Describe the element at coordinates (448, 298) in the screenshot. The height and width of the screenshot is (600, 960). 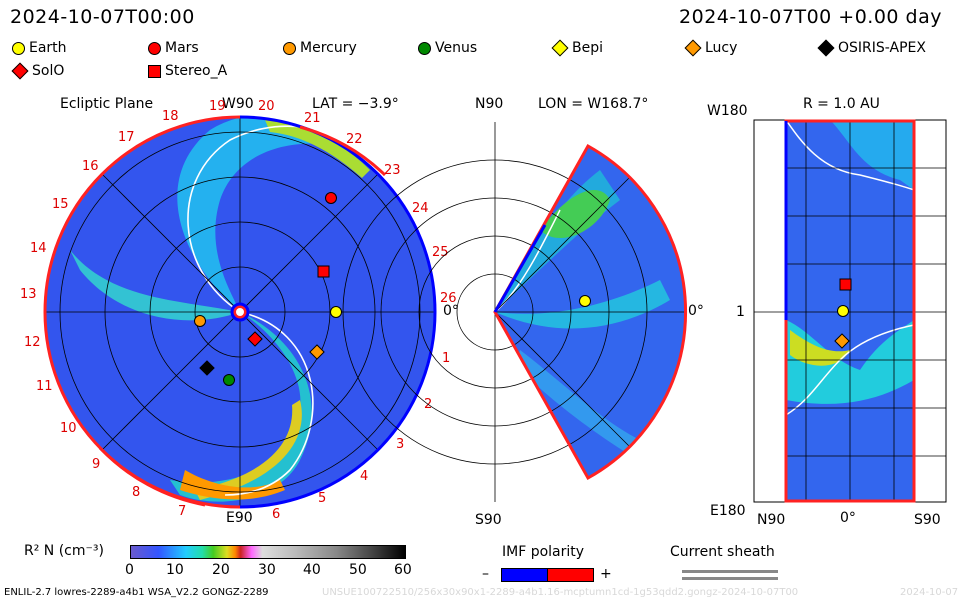
I see `carrington-label: 26` at that location.